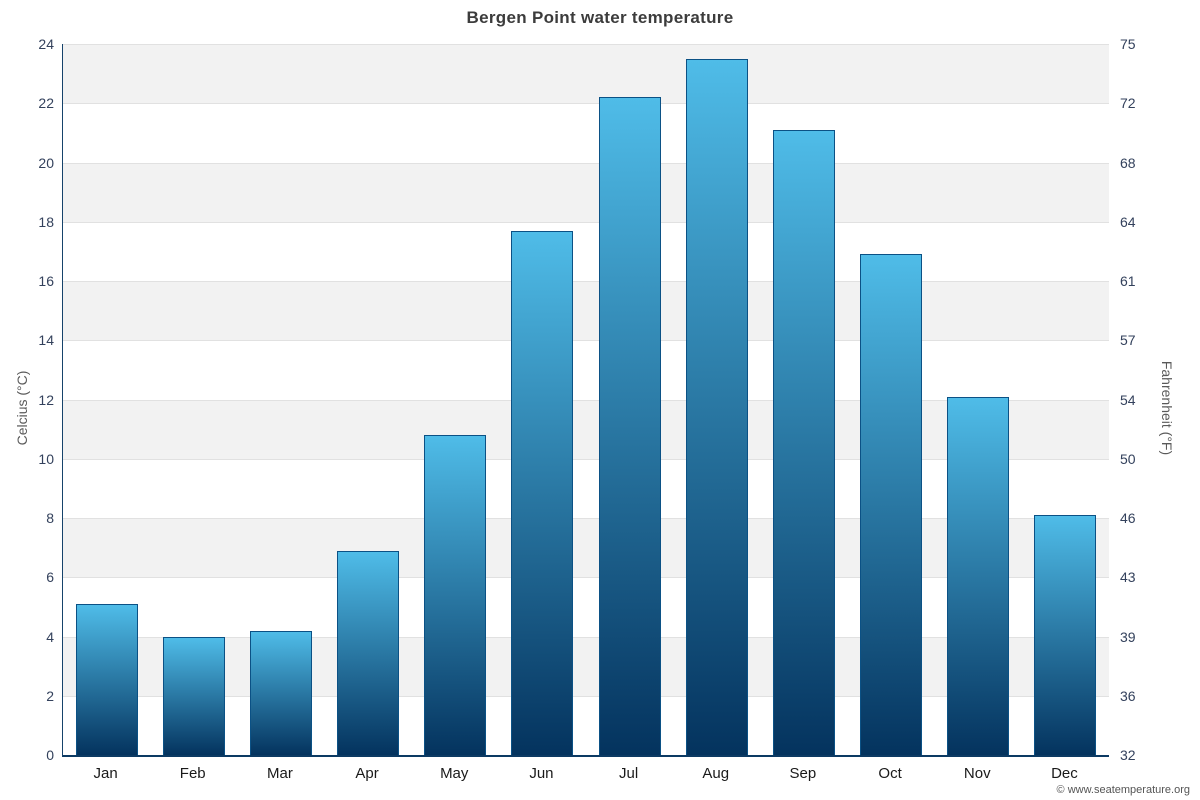 Image resolution: width=1200 pixels, height=800 pixels. I want to click on y-tick-fahrenheit: 46, so click(1128, 518).